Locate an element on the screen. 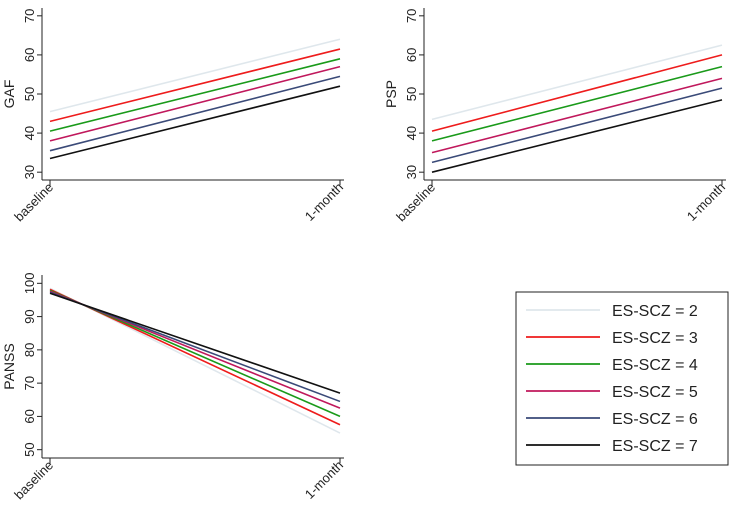 The height and width of the screenshot is (517, 734). gaf-y-tick-label: 70 is located at coordinates (29, 16).